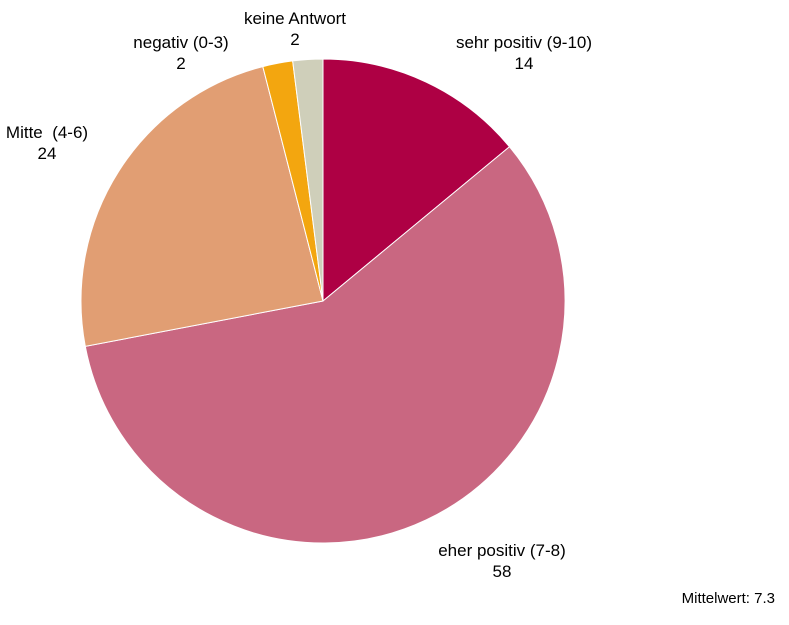 The width and height of the screenshot is (789, 625). Describe the element at coordinates (47, 153) in the screenshot. I see `slice-value-label: 24` at that location.